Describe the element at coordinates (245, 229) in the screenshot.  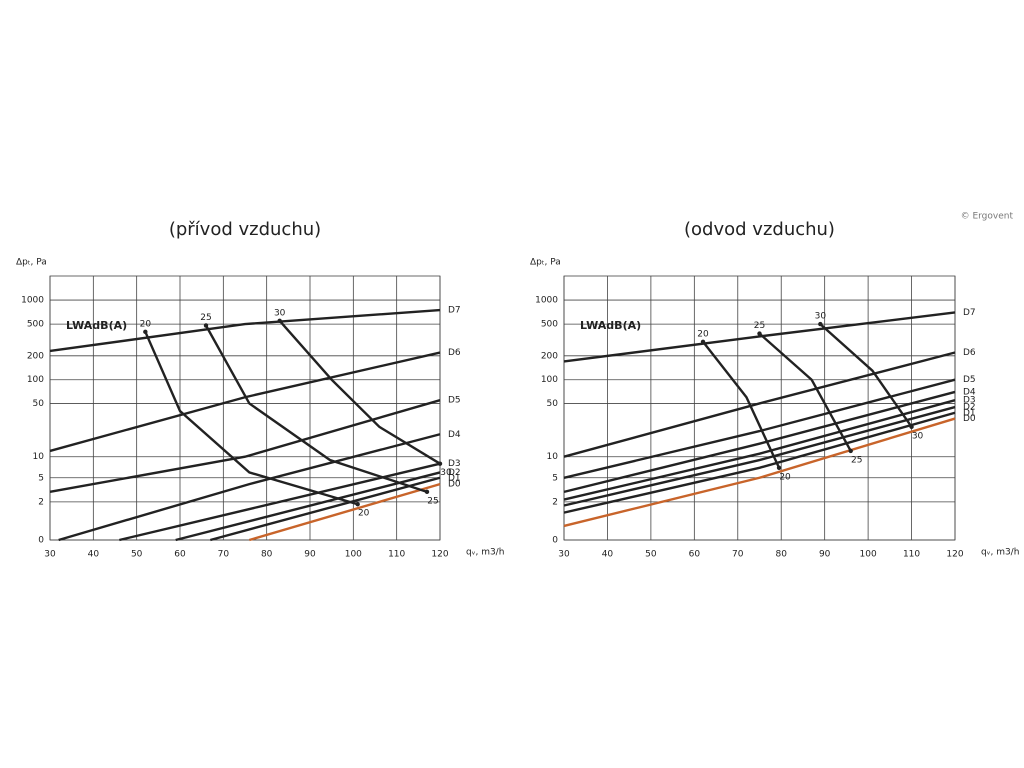
I see `chart-title: (přívod vzduchu)` at that location.